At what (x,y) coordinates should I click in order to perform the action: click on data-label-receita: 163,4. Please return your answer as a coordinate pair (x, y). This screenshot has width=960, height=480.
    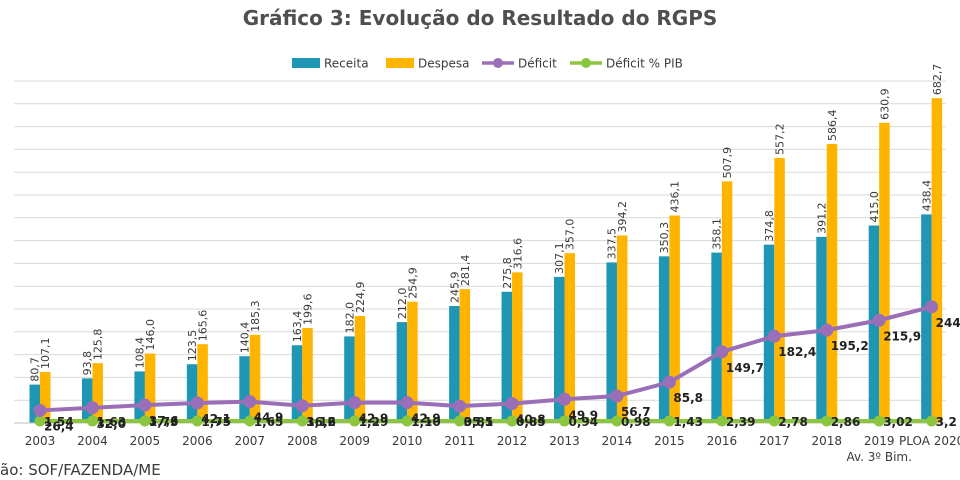
    Looking at the image, I should click on (297, 327).